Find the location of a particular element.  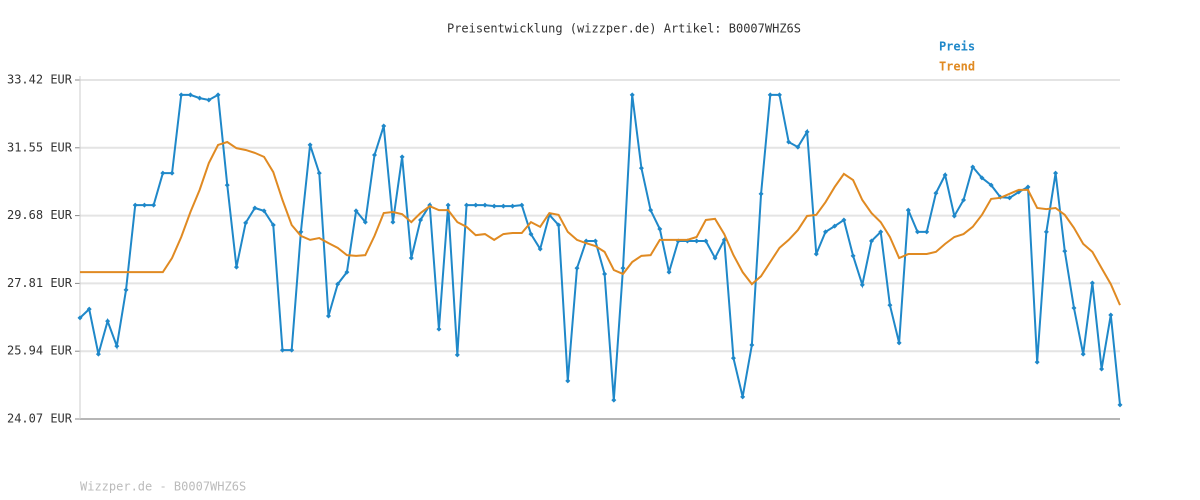

y-tick-label: 29.68 EUR is located at coordinates (40, 215).